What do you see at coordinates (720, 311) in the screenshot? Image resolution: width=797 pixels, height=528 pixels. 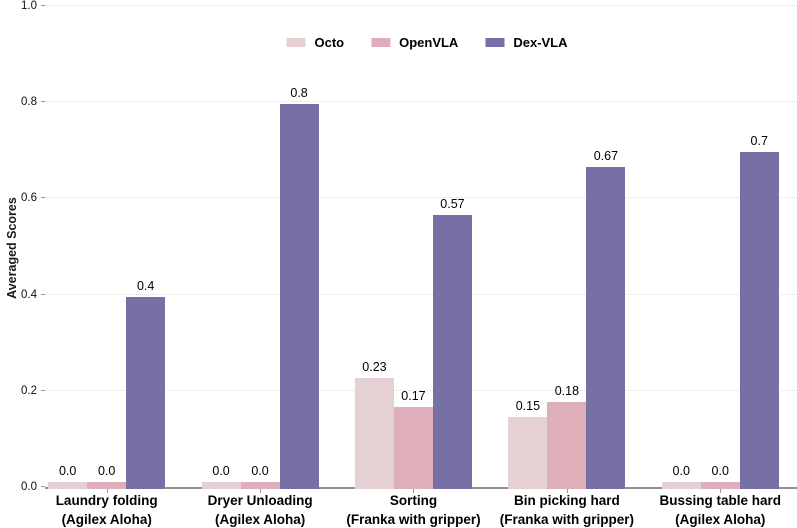 I see `bar-group: 0.0 0.0 0.7` at bounding box center [720, 311].